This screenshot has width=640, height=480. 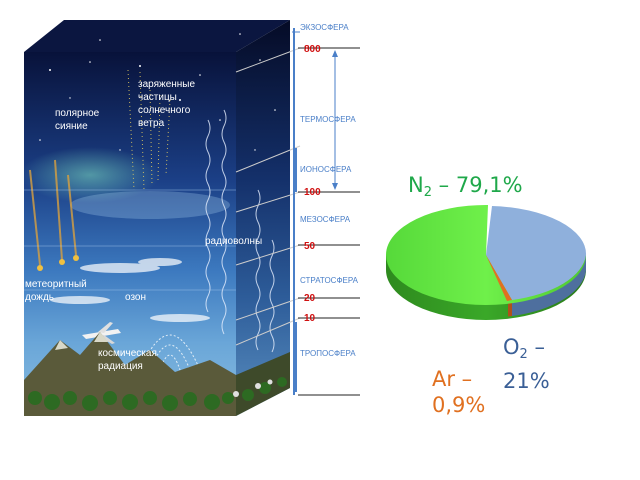 I want to click on n2-label: N2 – 79,1%, so click(x=465, y=189).